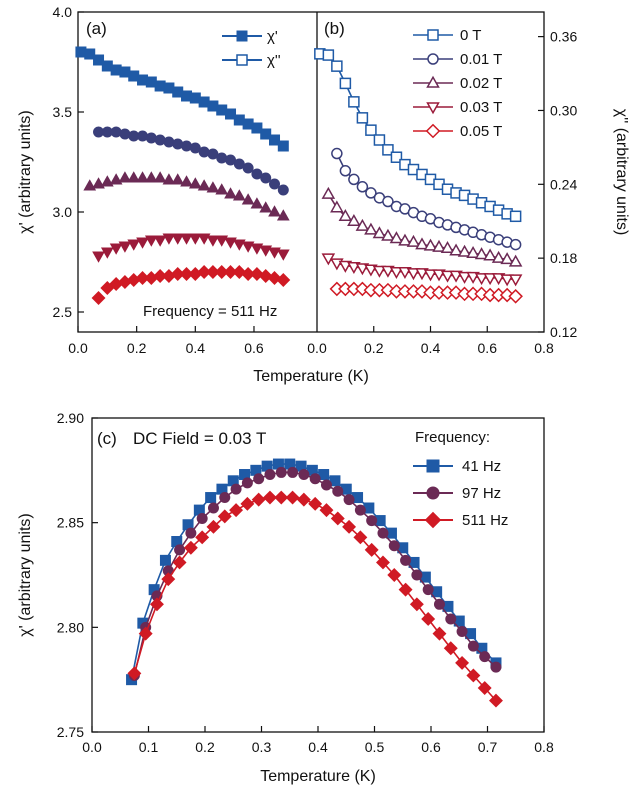  I want to click on x-tick-label-a-2: 0.4, so click(196, 348).